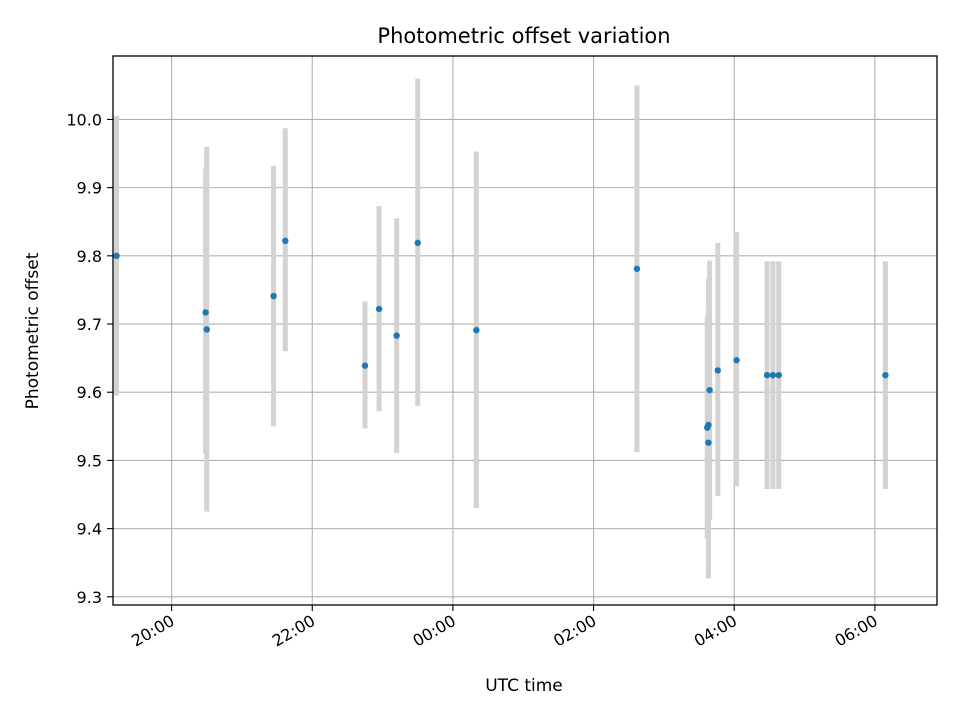 The width and height of the screenshot is (960, 720). Describe the element at coordinates (574, 631) in the screenshot. I see `x-tick-label: 02:00` at that location.